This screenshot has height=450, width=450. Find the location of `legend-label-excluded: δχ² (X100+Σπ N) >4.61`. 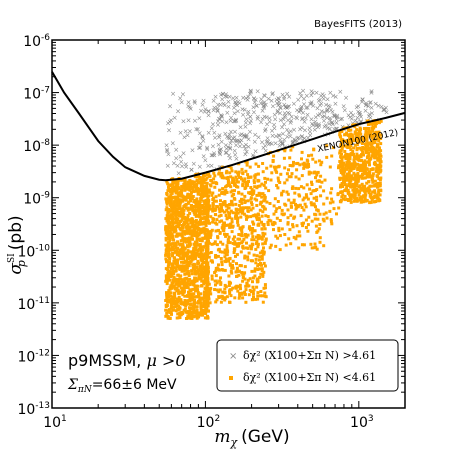

legend-label-excluded: δχ² (X100+Σπ N) >4.61 is located at coordinates (309, 355).